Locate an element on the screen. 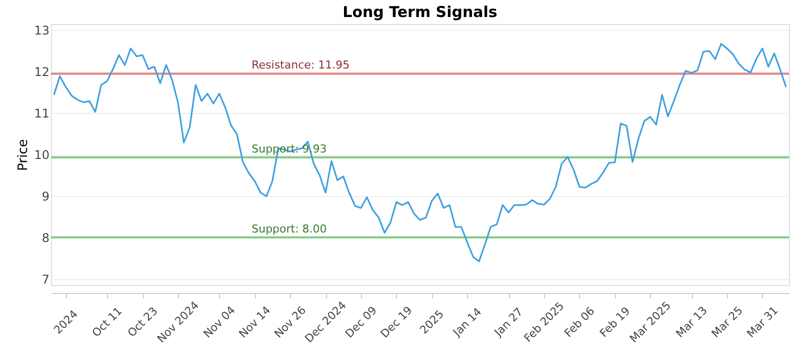 The image size is (800, 350). y-axis-title: Price is located at coordinates (24, 155).